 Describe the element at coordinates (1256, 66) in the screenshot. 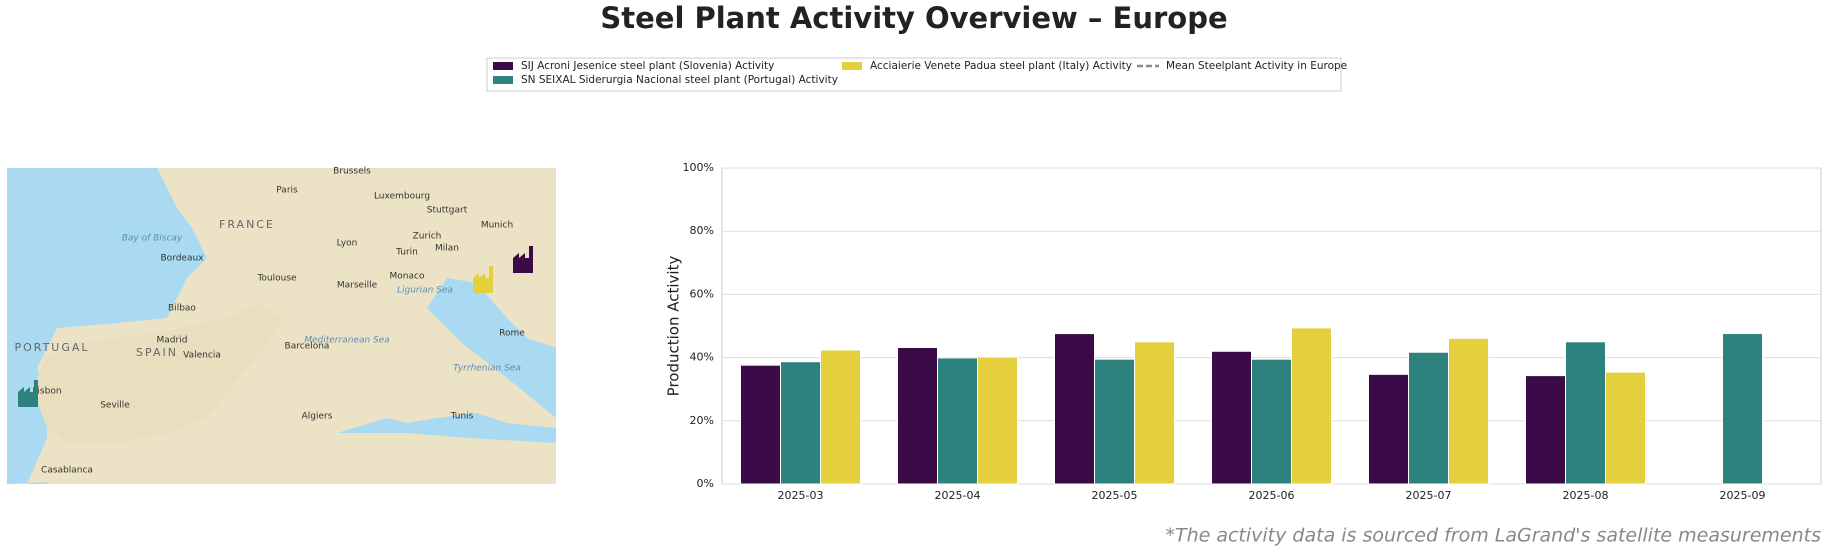

I see `legend-label: Mean Steelplant Activity in Europe` at that location.